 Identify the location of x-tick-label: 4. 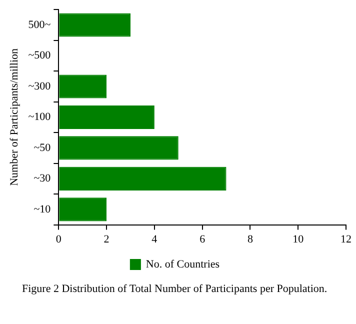
(155, 239).